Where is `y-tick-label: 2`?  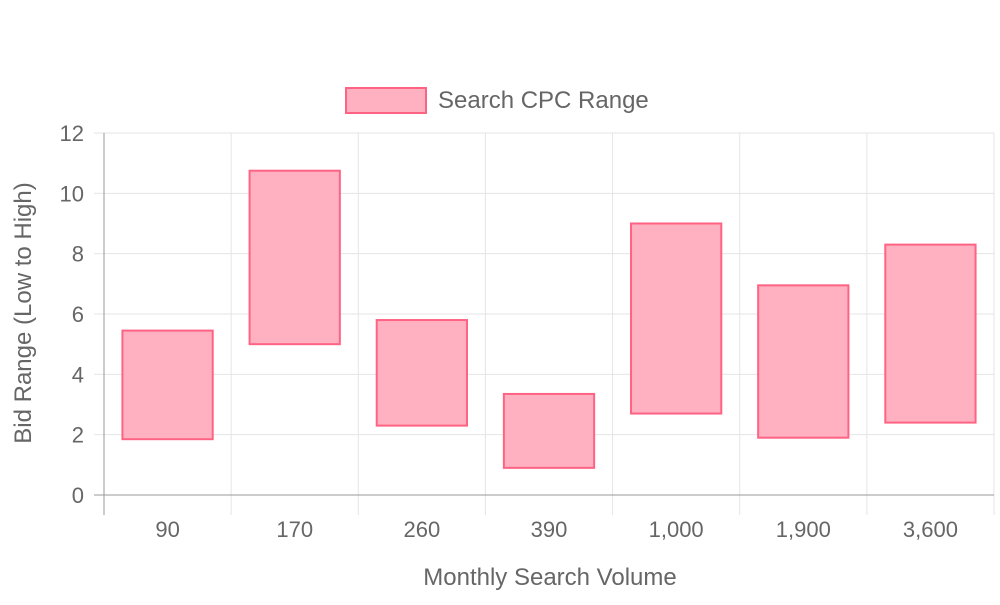
y-tick-label: 2 is located at coordinates (78, 435).